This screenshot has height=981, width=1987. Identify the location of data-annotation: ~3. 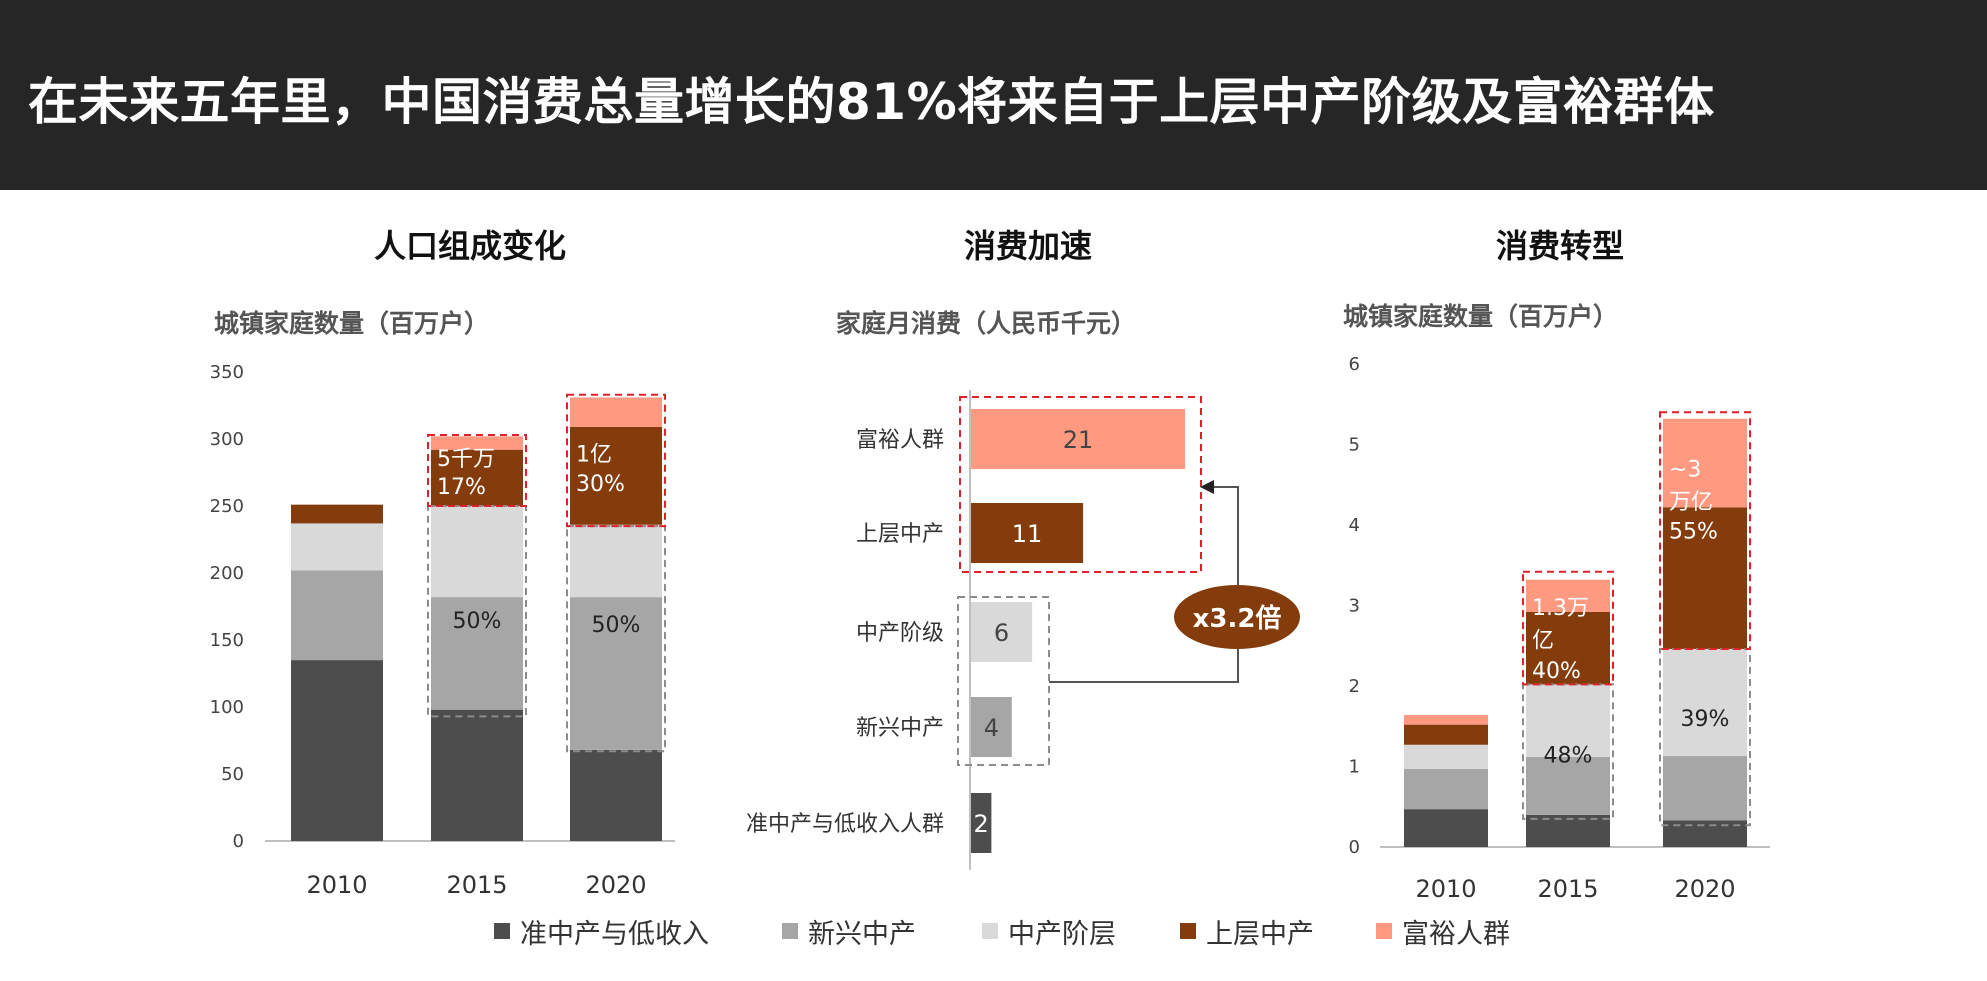
(1685, 470).